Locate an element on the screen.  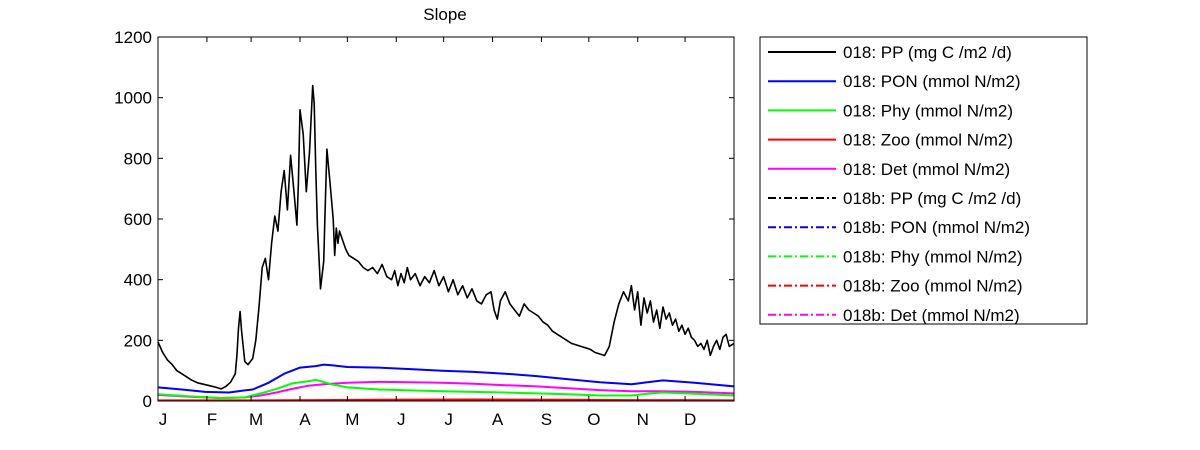
legend-label-1: 018: PON (mmol N/m2) is located at coordinates (932, 81).